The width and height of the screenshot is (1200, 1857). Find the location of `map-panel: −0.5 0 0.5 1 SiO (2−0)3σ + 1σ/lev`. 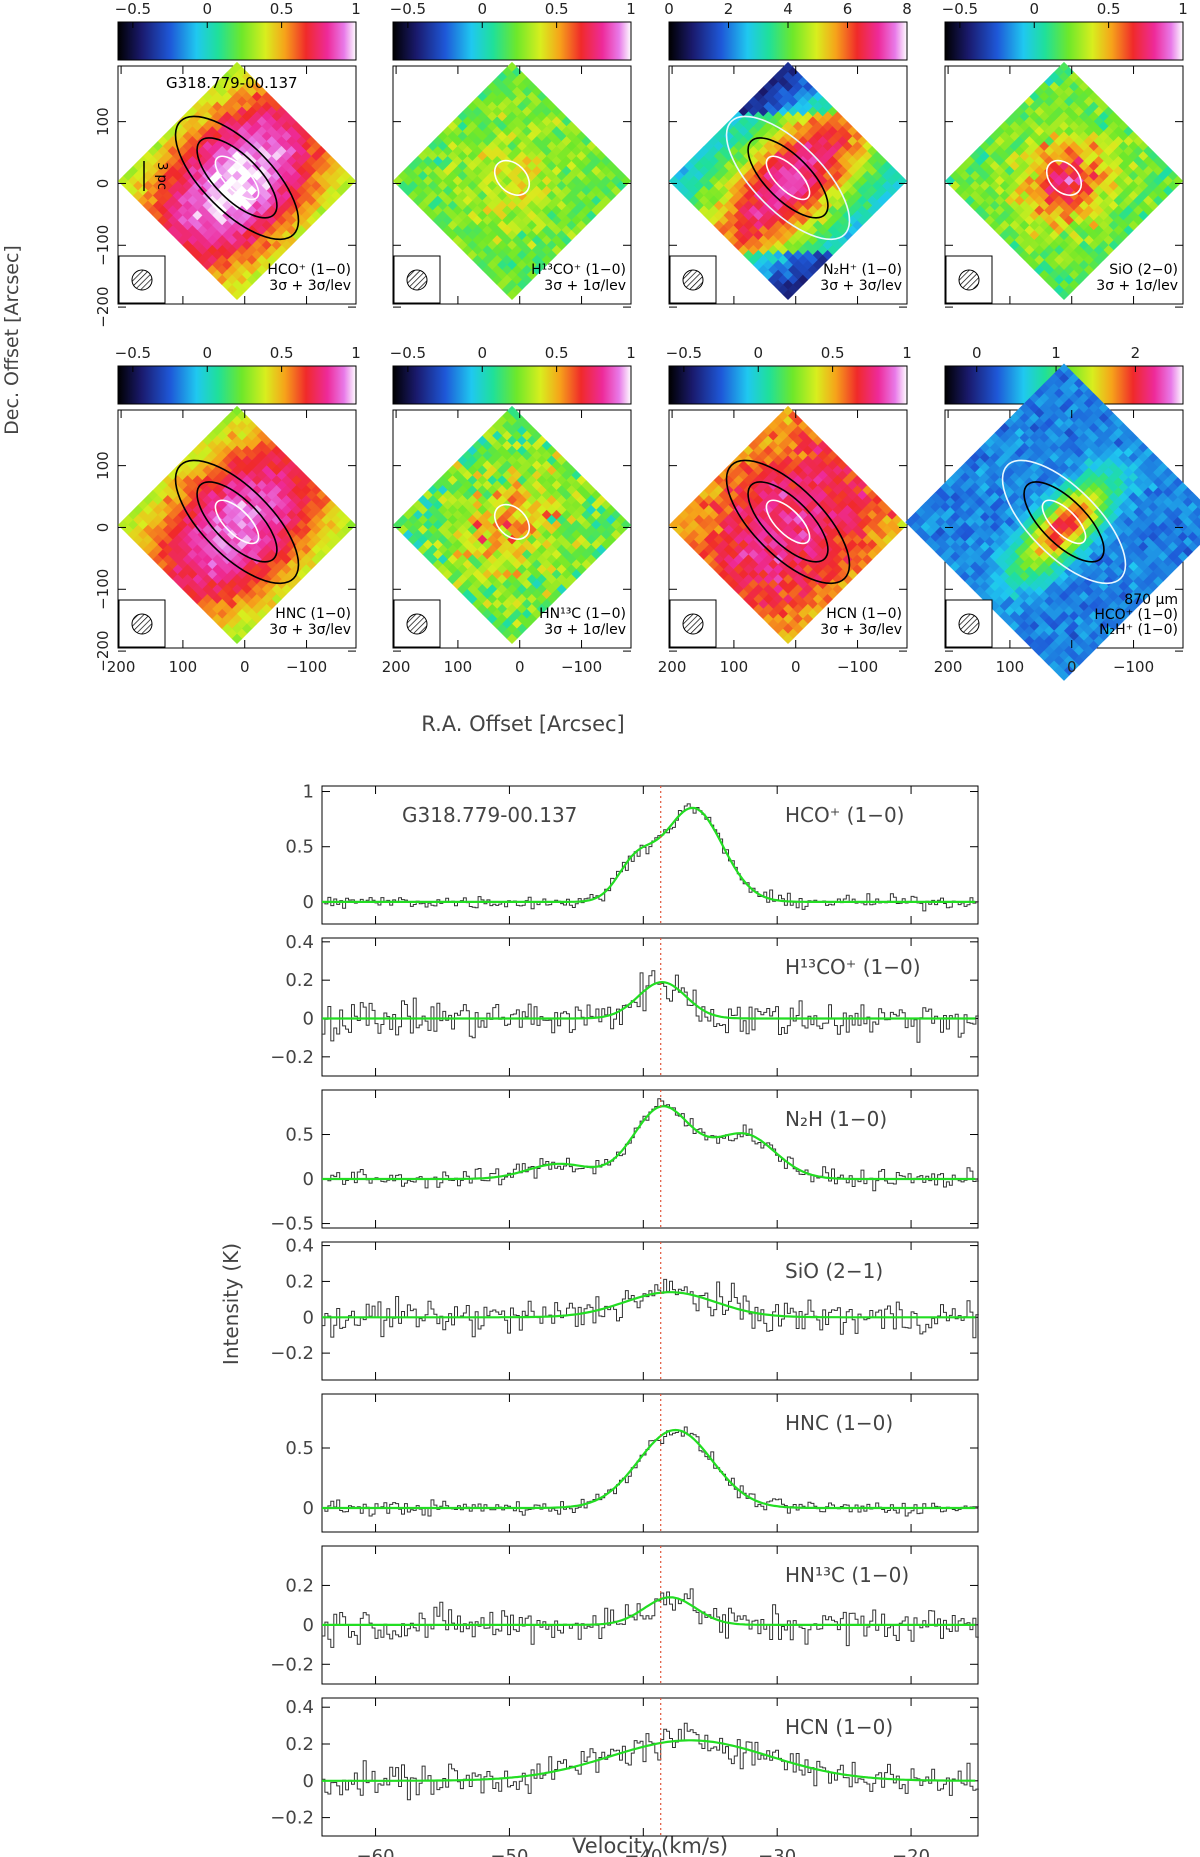

map-panel: −0.5 0 0.5 1 SiO (2−0)3σ + 1σ/lev is located at coordinates (1065, 154).